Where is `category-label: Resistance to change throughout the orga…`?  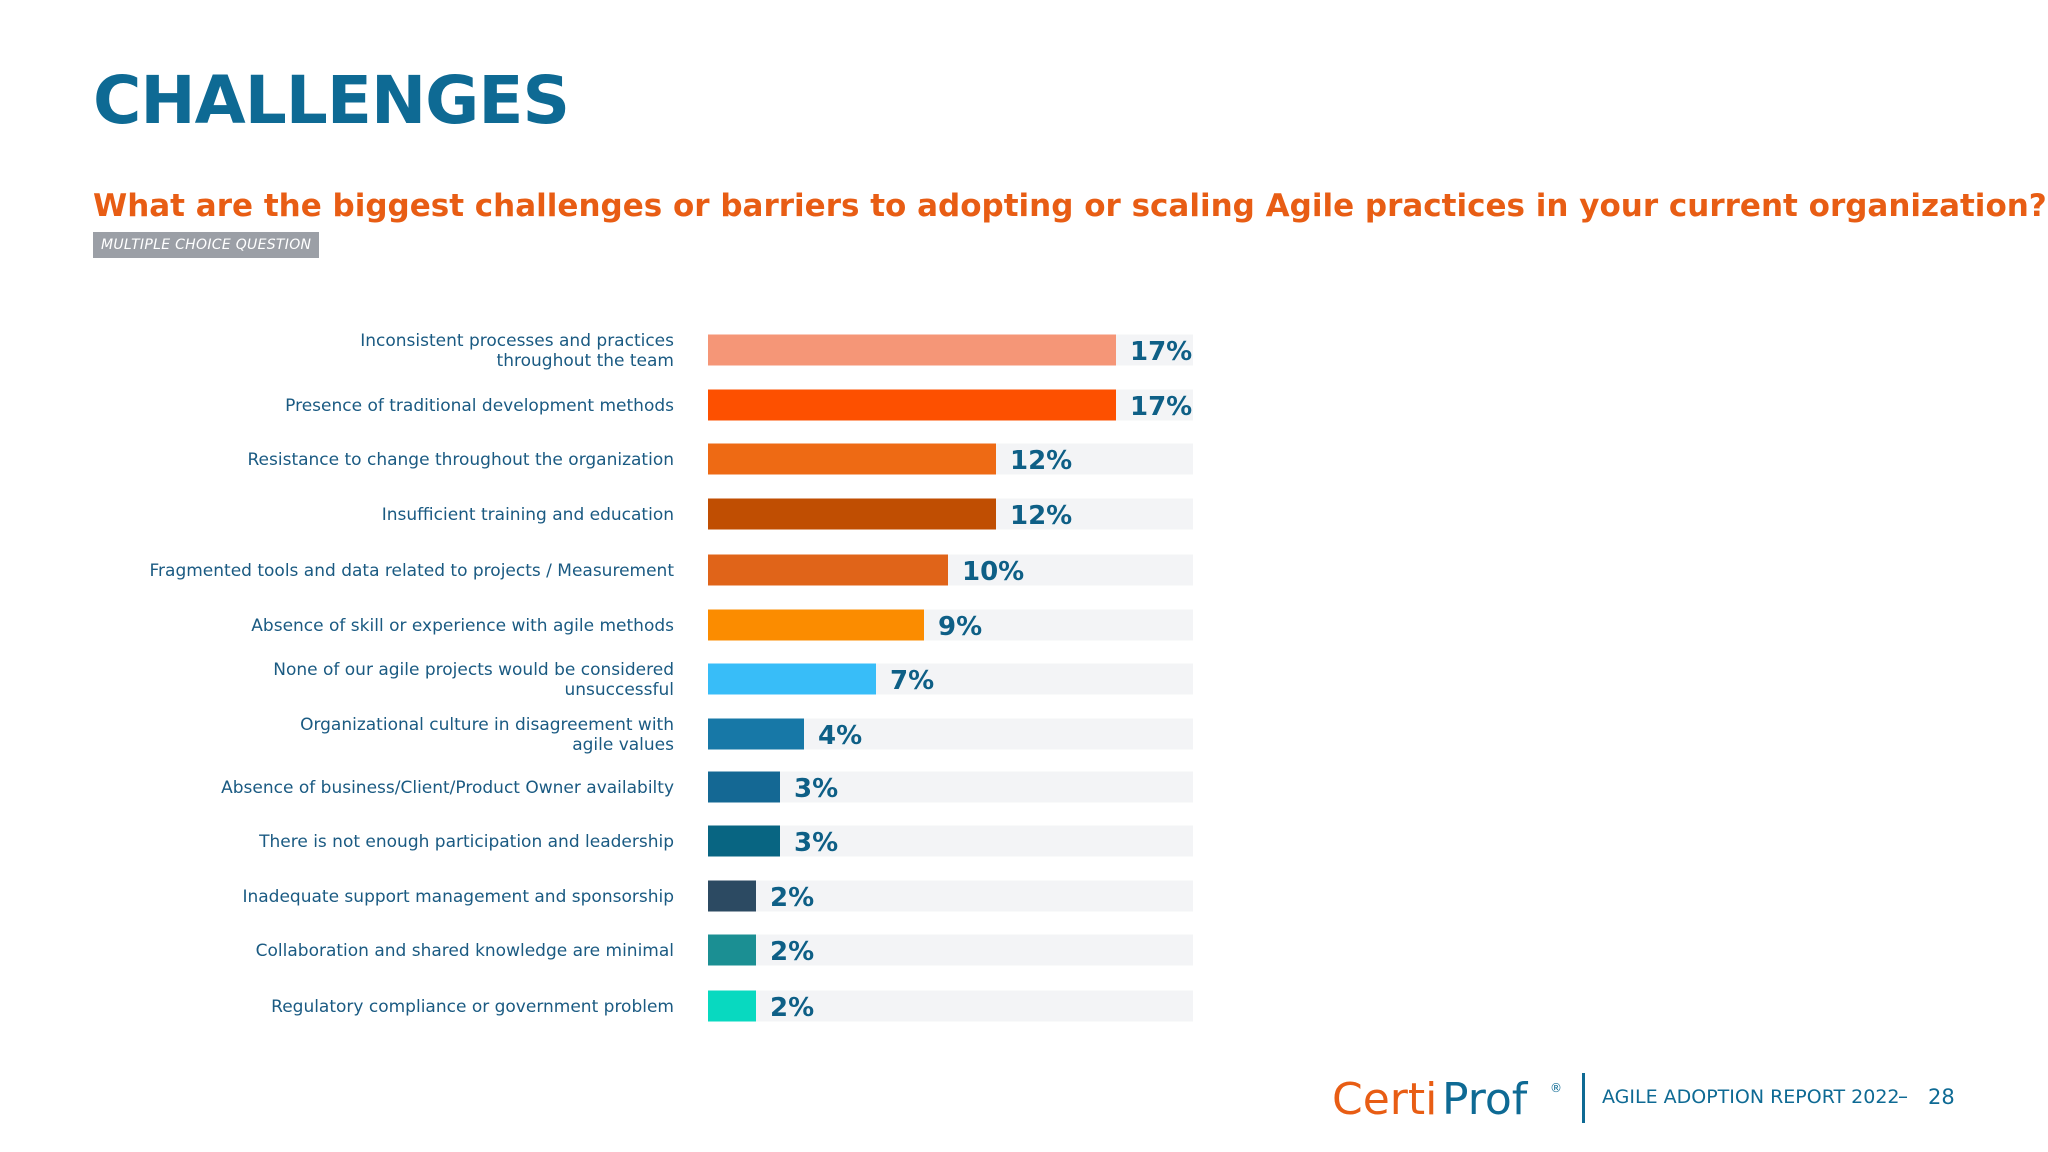 category-label: Resistance to change throughout the orga… is located at coordinates (461, 460).